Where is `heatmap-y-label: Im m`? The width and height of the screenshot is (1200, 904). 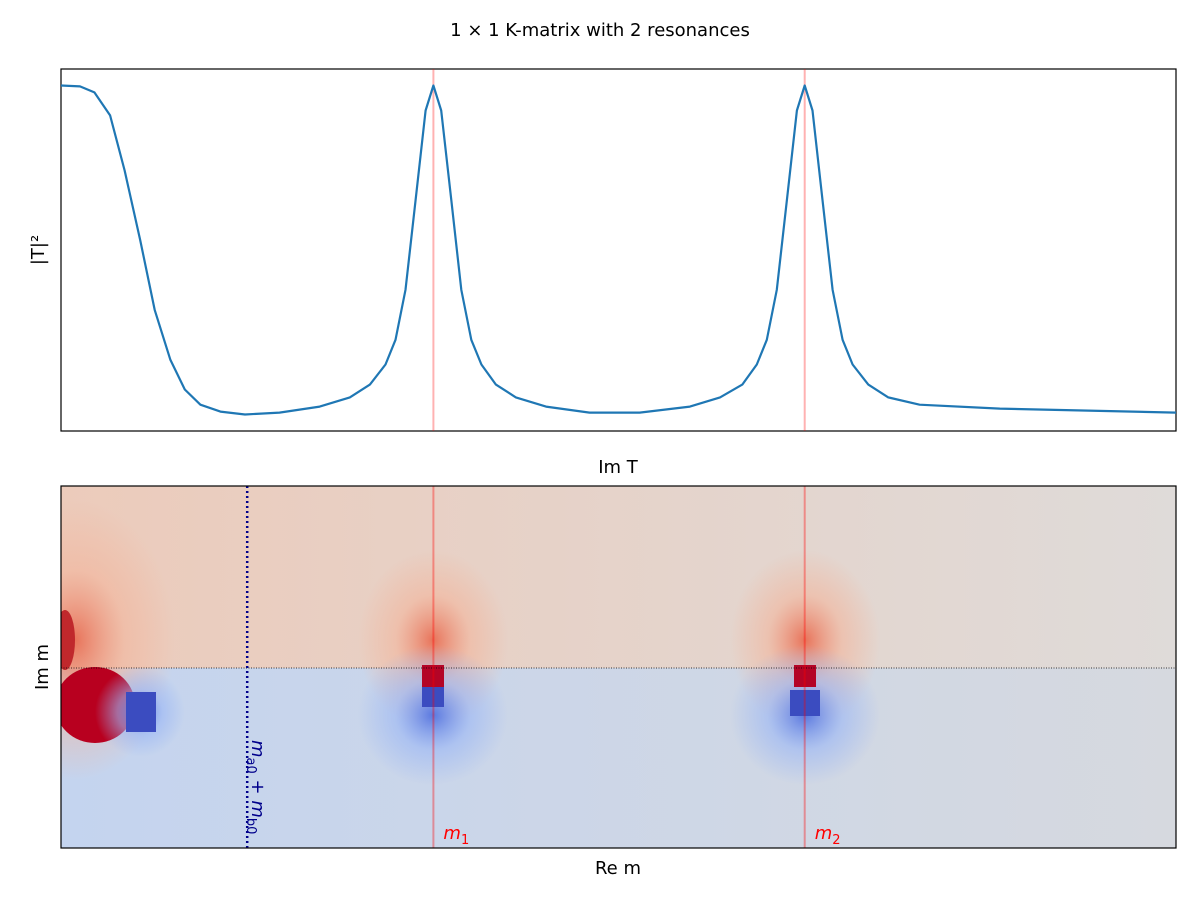
heatmap-y-label: Im m is located at coordinates (42, 667).